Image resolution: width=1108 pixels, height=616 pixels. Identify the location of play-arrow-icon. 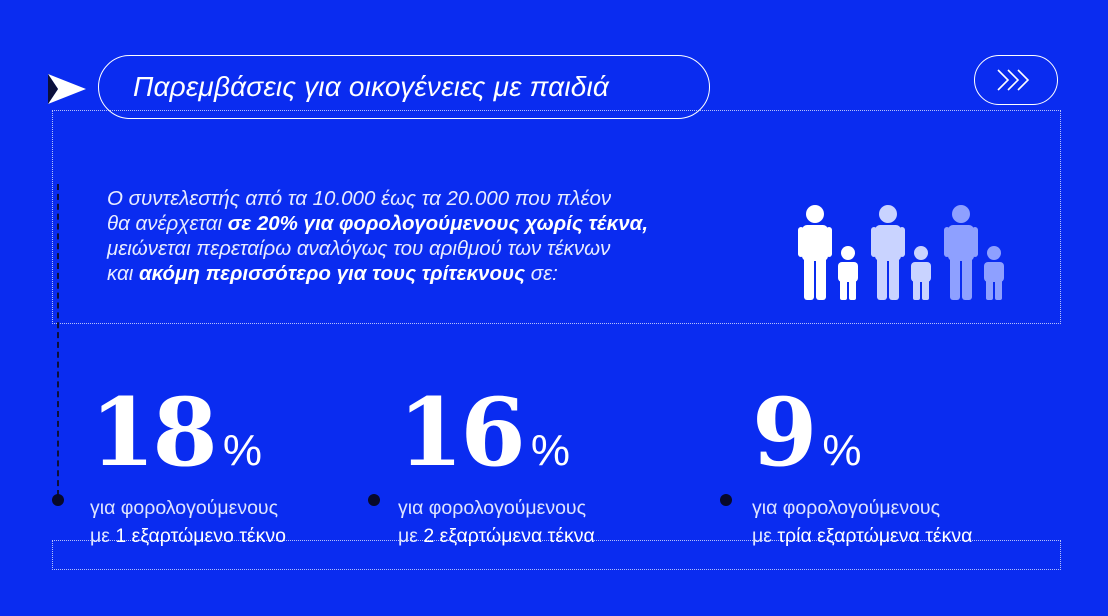
(67, 89).